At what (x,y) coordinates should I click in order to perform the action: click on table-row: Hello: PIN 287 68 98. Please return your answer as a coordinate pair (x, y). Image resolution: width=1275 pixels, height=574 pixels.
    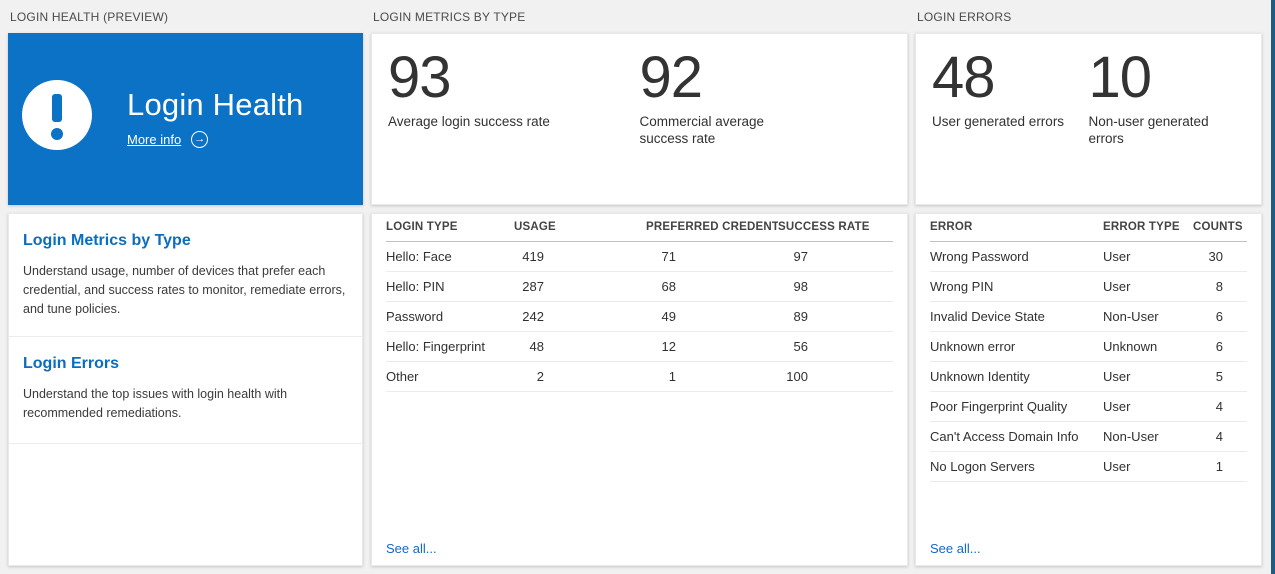
    Looking at the image, I should click on (639, 286).